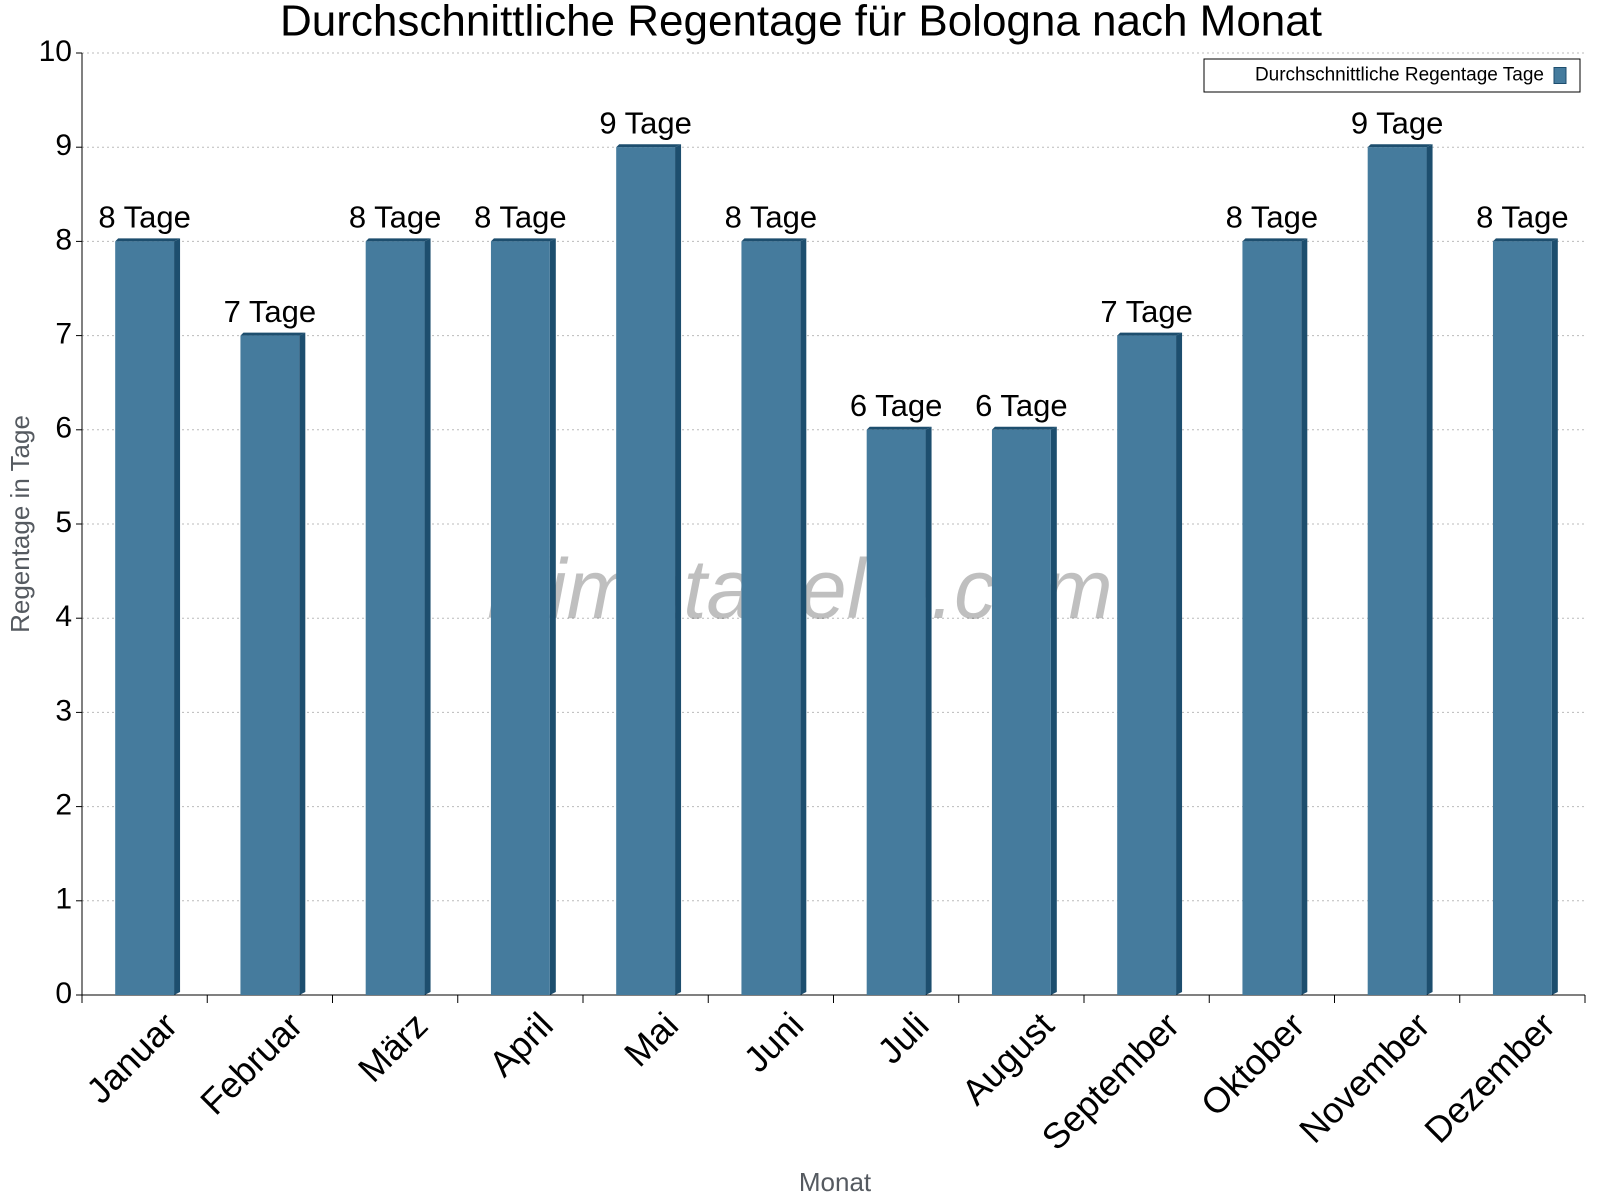 The height and width of the screenshot is (1200, 1600). What do you see at coordinates (63, 805) in the screenshot?
I see `y-tick-label: 2` at bounding box center [63, 805].